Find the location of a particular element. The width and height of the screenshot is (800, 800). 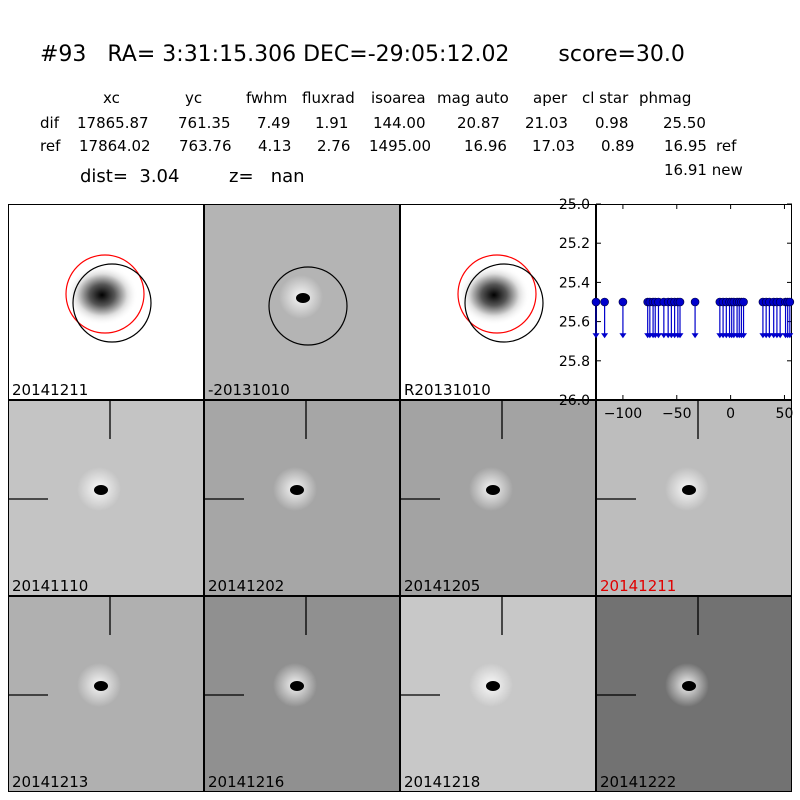

x-tick-label: −50 is located at coordinates (677, 414).